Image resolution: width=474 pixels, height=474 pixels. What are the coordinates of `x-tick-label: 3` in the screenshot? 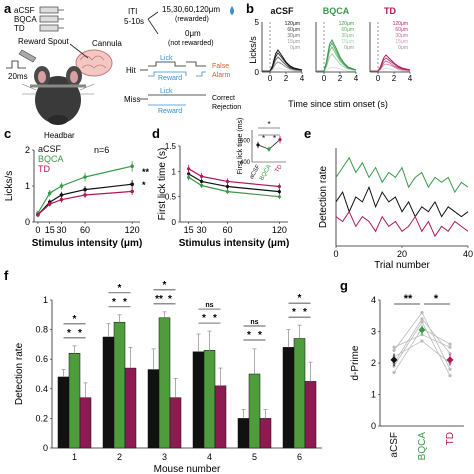 It's located at (164, 457).